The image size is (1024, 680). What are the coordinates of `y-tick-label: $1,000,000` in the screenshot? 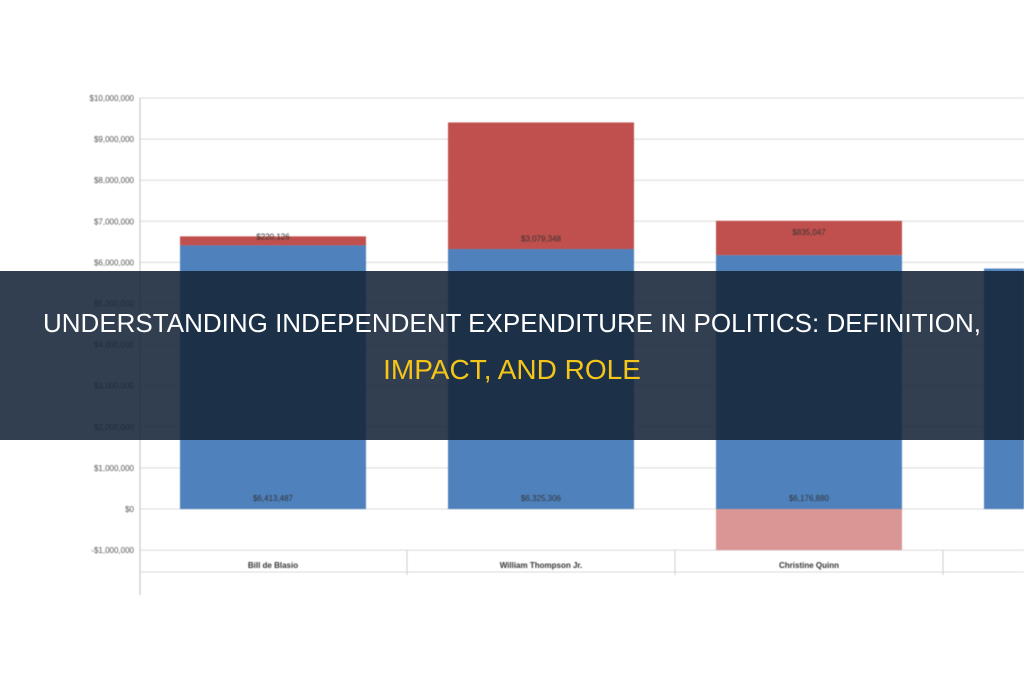 It's located at (114, 468).